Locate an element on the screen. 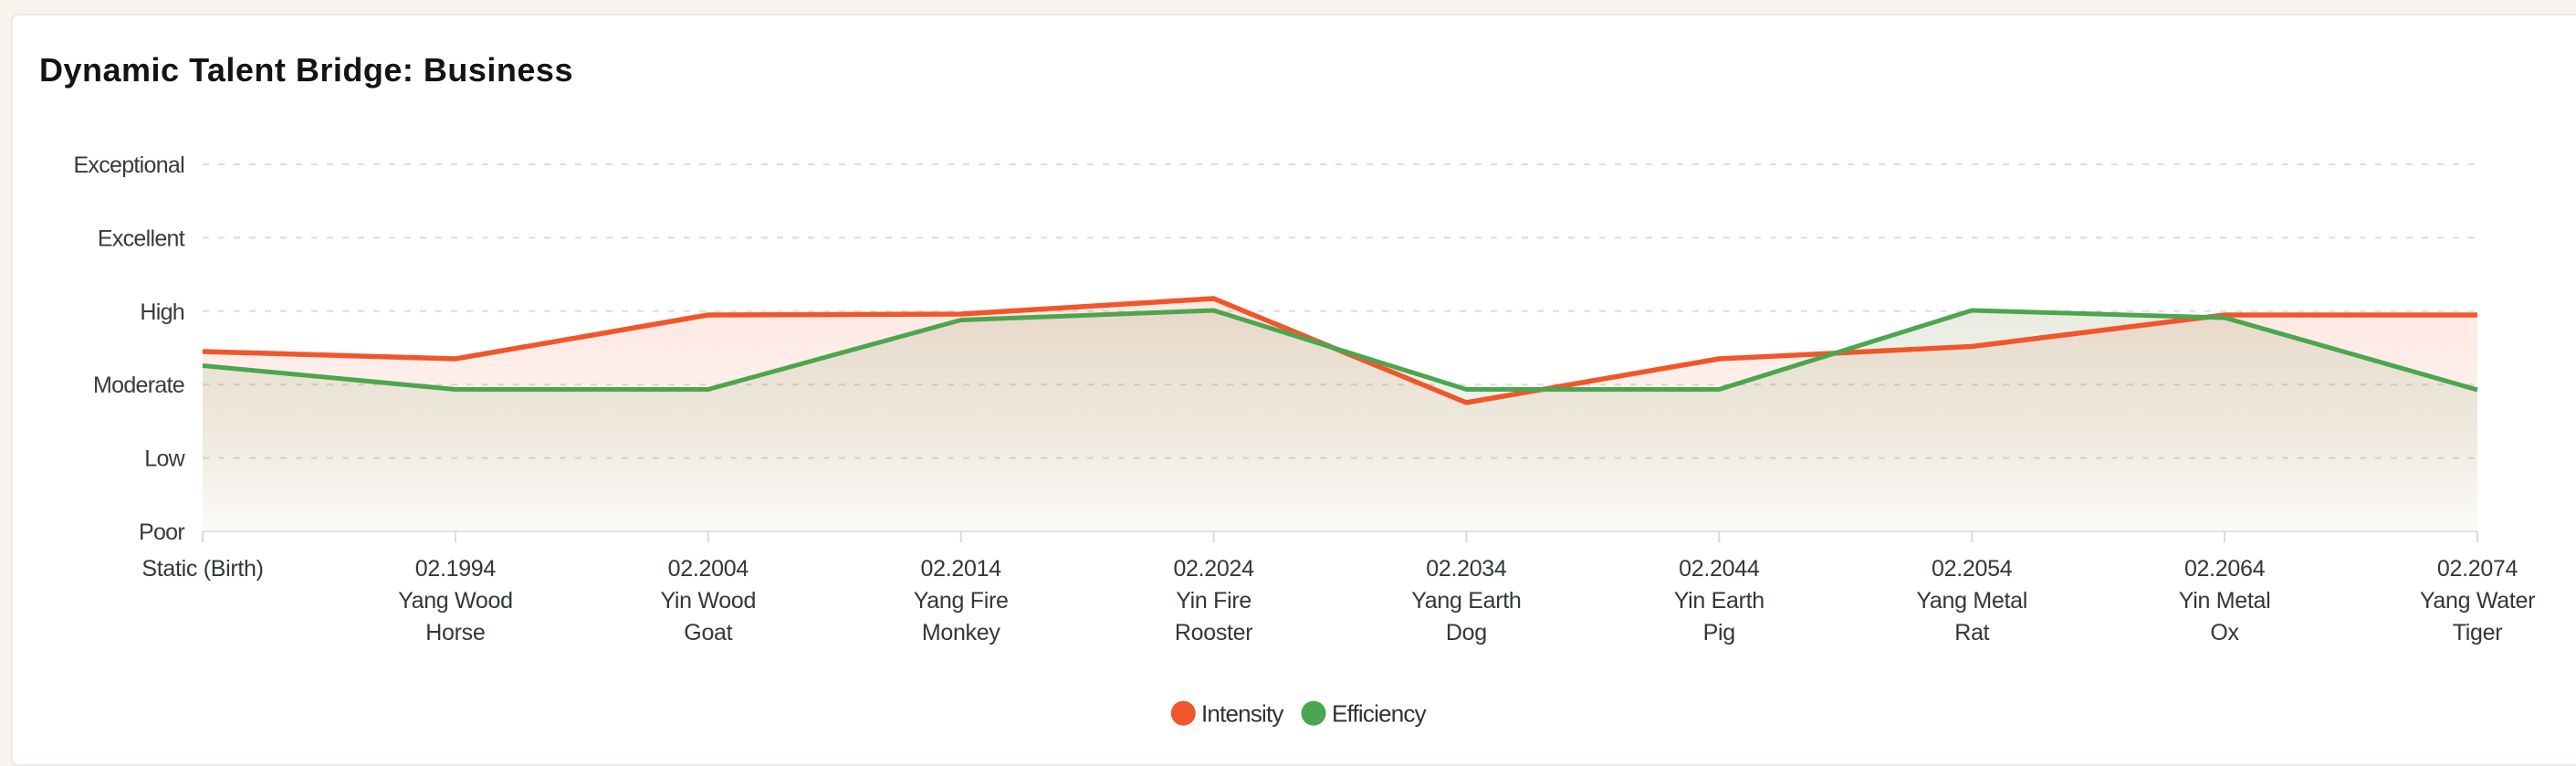 The image size is (2576, 766). svg-text: Moderate is located at coordinates (138, 385).